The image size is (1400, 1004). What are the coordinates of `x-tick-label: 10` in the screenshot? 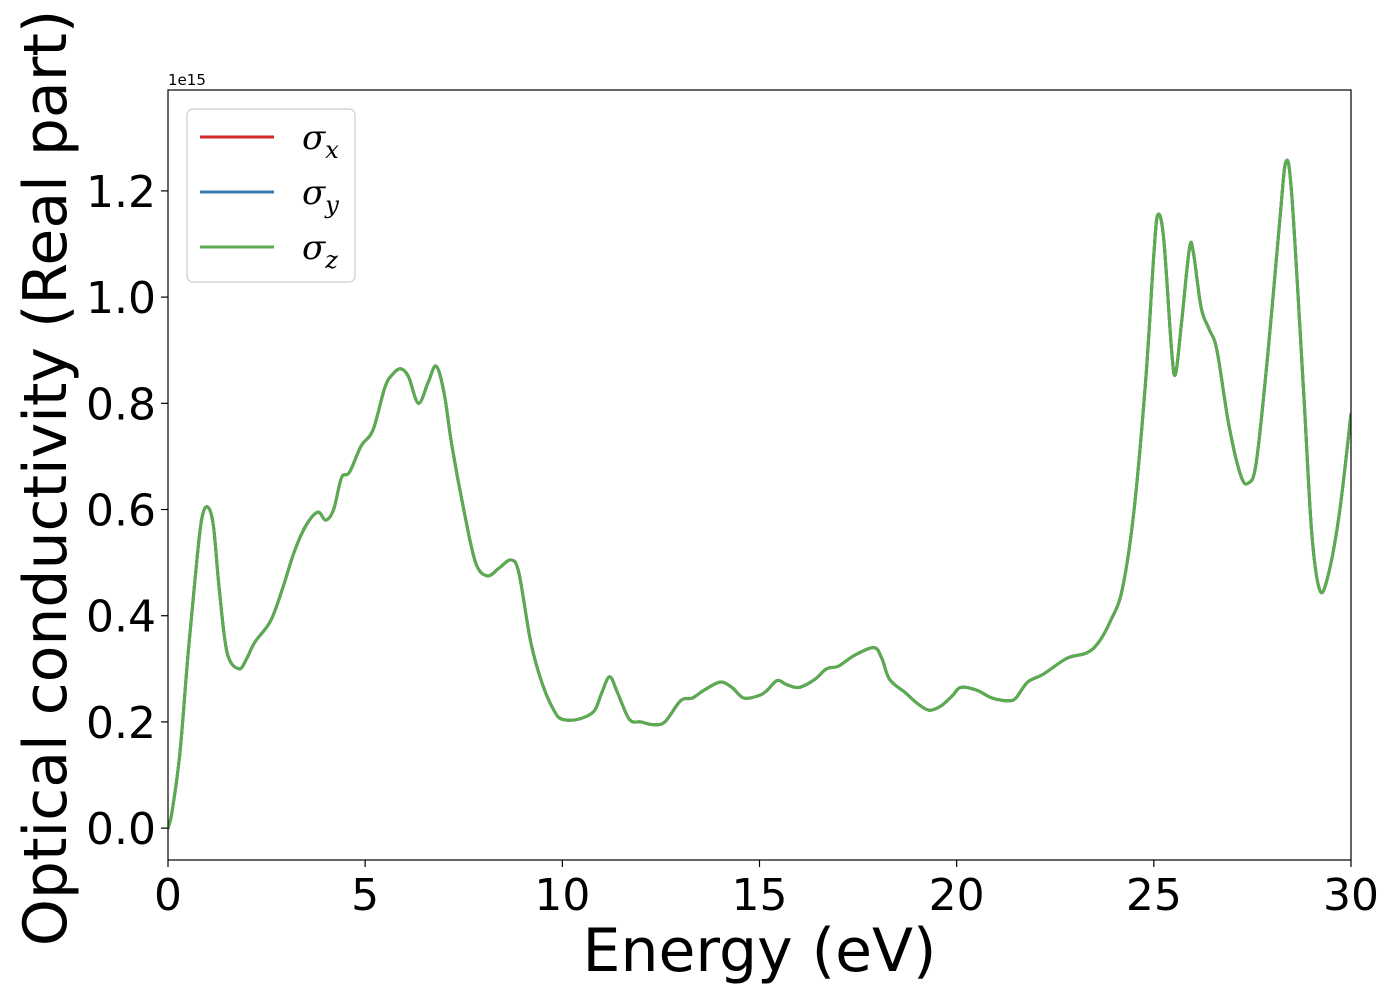 It's located at (562, 895).